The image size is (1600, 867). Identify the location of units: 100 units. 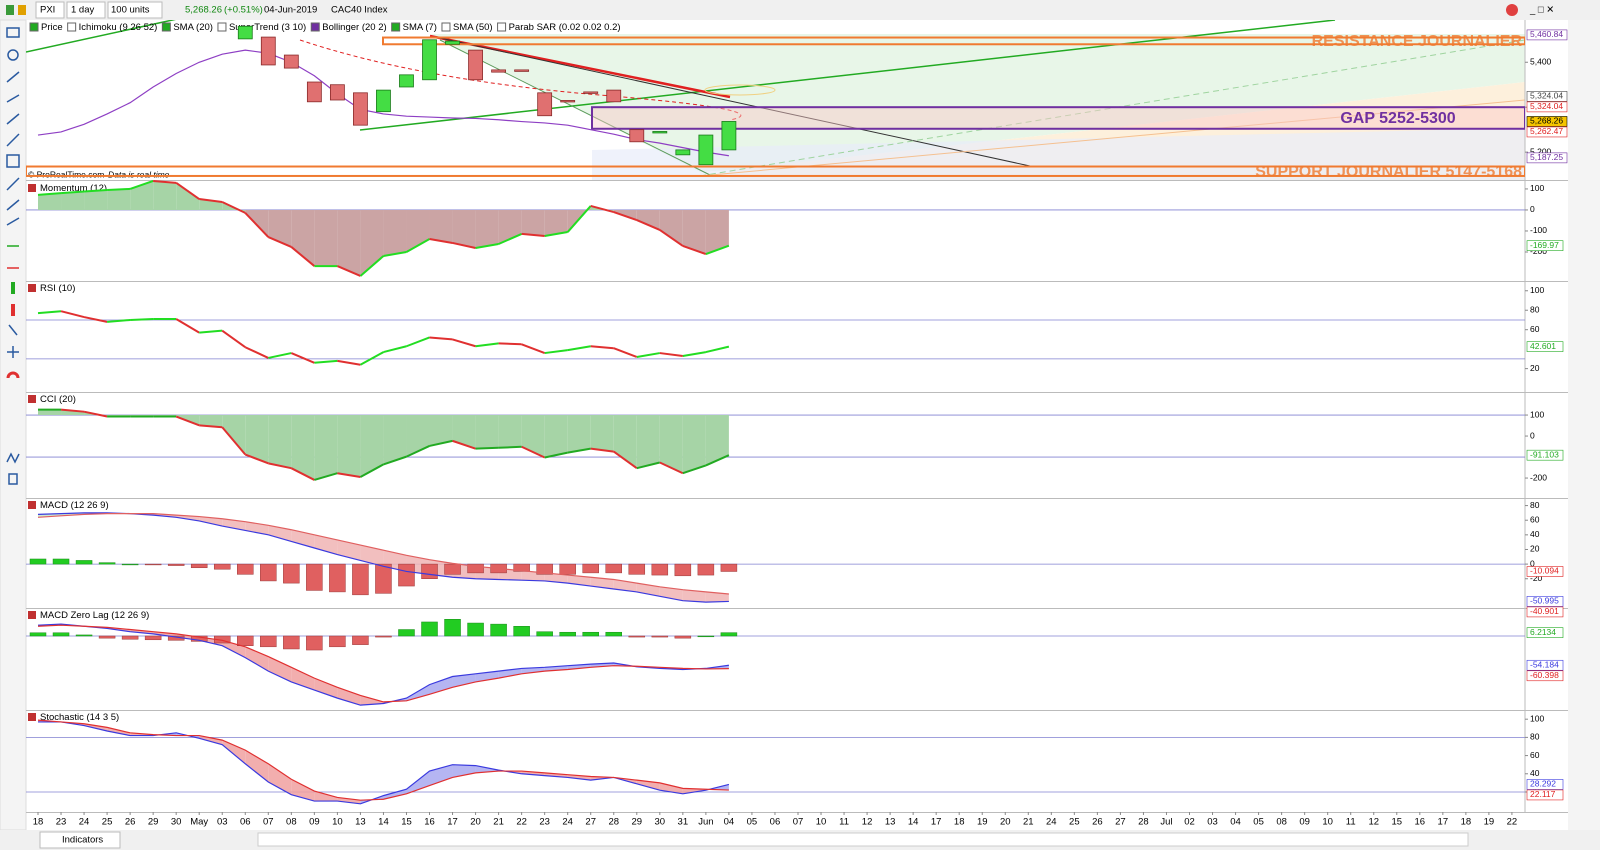
(130, 10).